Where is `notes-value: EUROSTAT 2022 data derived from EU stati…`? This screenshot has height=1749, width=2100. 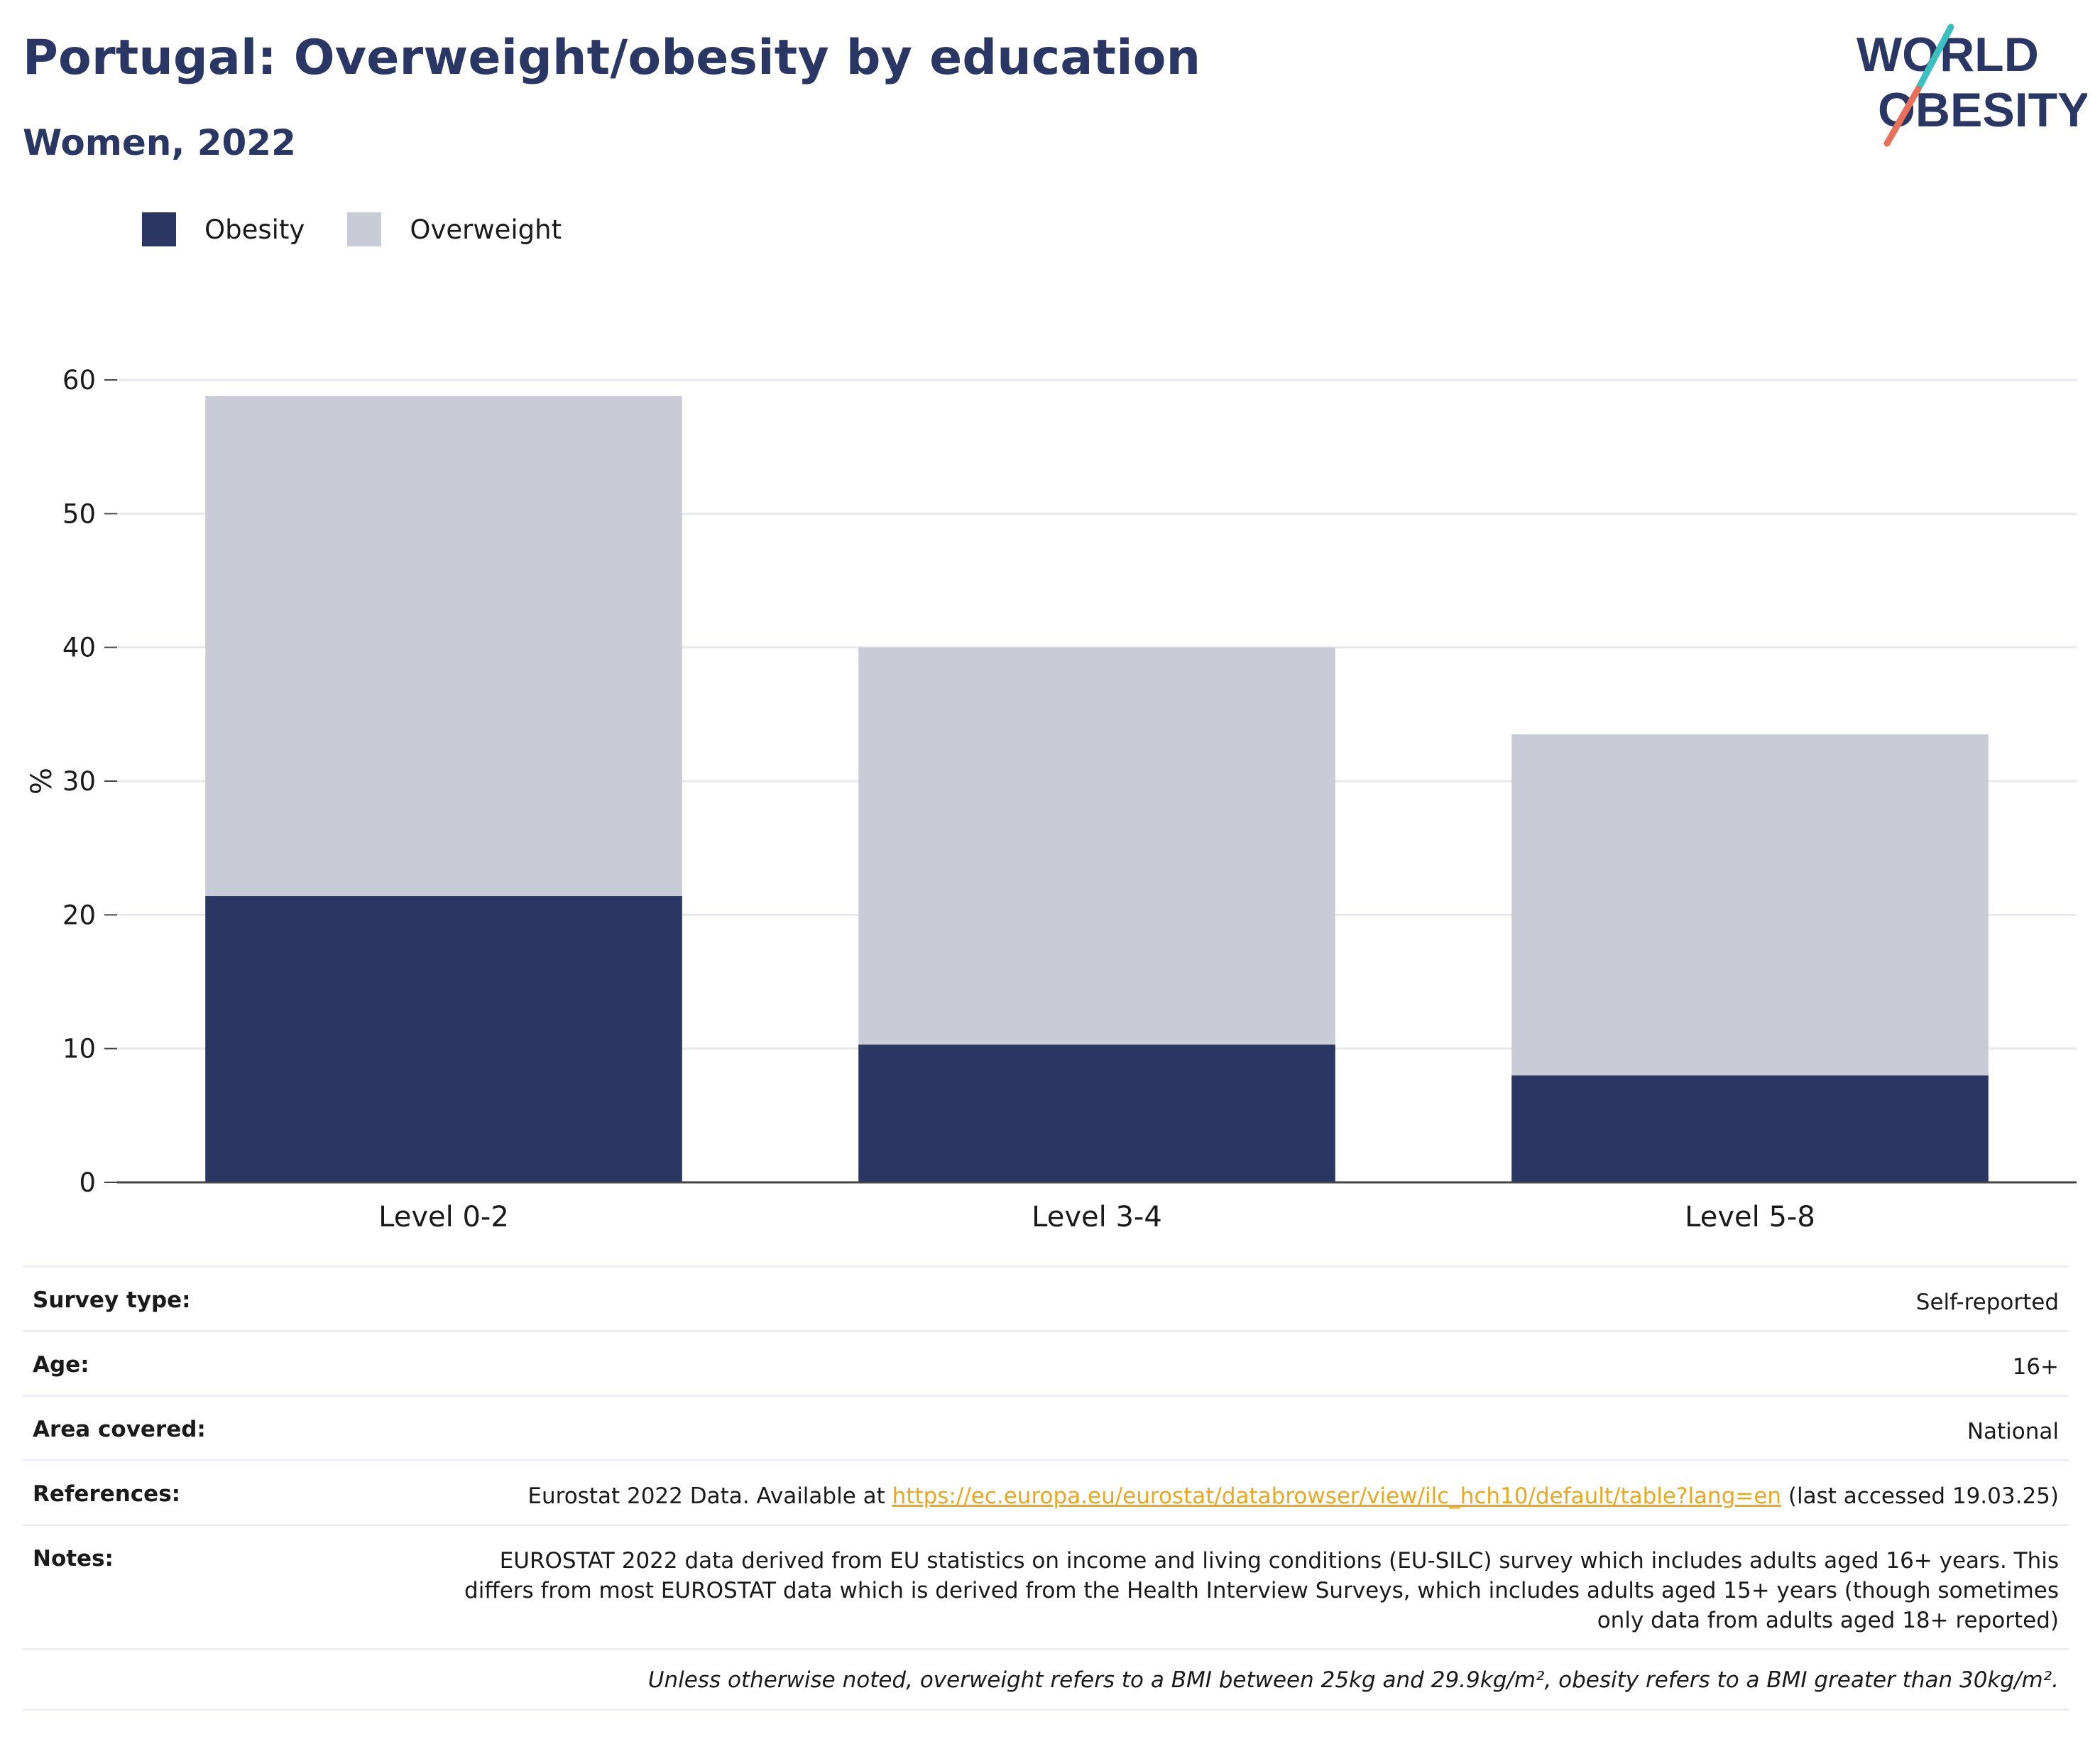
notes-value: EUROSTAT 2022 data derived from EU stati… is located at coordinates (1261, 1590).